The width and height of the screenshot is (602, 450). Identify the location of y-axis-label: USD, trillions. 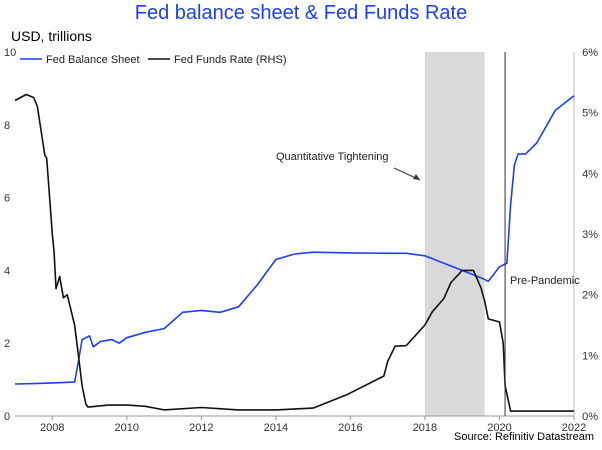
(51, 36).